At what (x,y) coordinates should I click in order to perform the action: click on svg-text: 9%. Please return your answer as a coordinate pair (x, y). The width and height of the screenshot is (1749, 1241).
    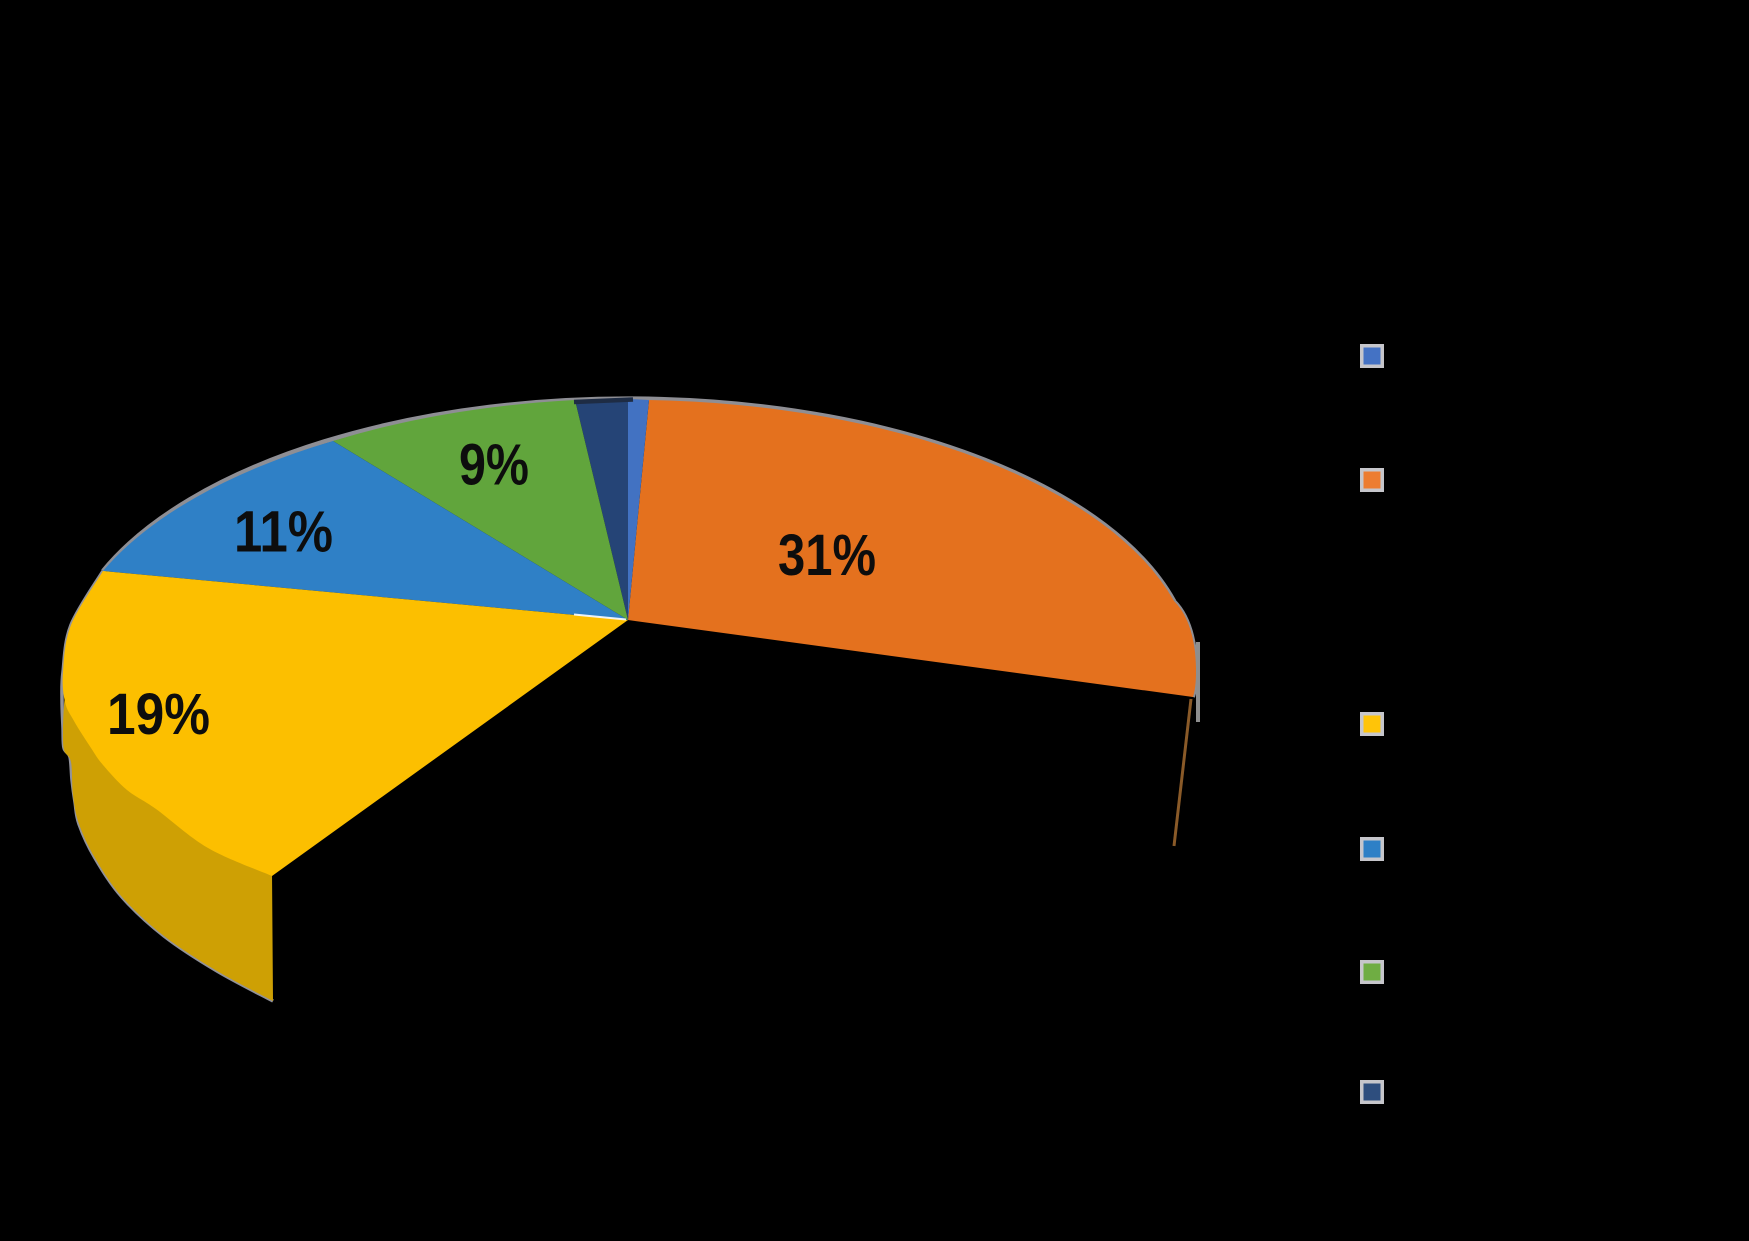
    Looking at the image, I should click on (494, 465).